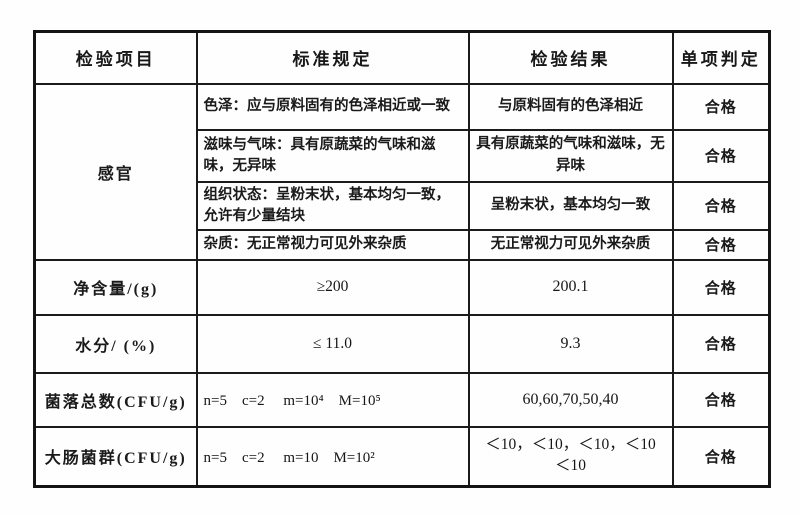 Image resolution: width=800 pixels, height=515 pixels. I want to click on result-coliform-line2: ＜10, so click(570, 466).